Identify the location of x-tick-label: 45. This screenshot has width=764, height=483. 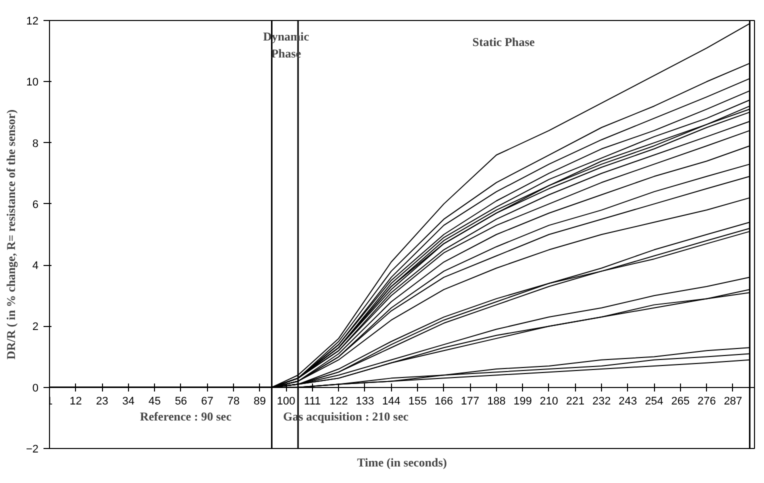
(154, 401).